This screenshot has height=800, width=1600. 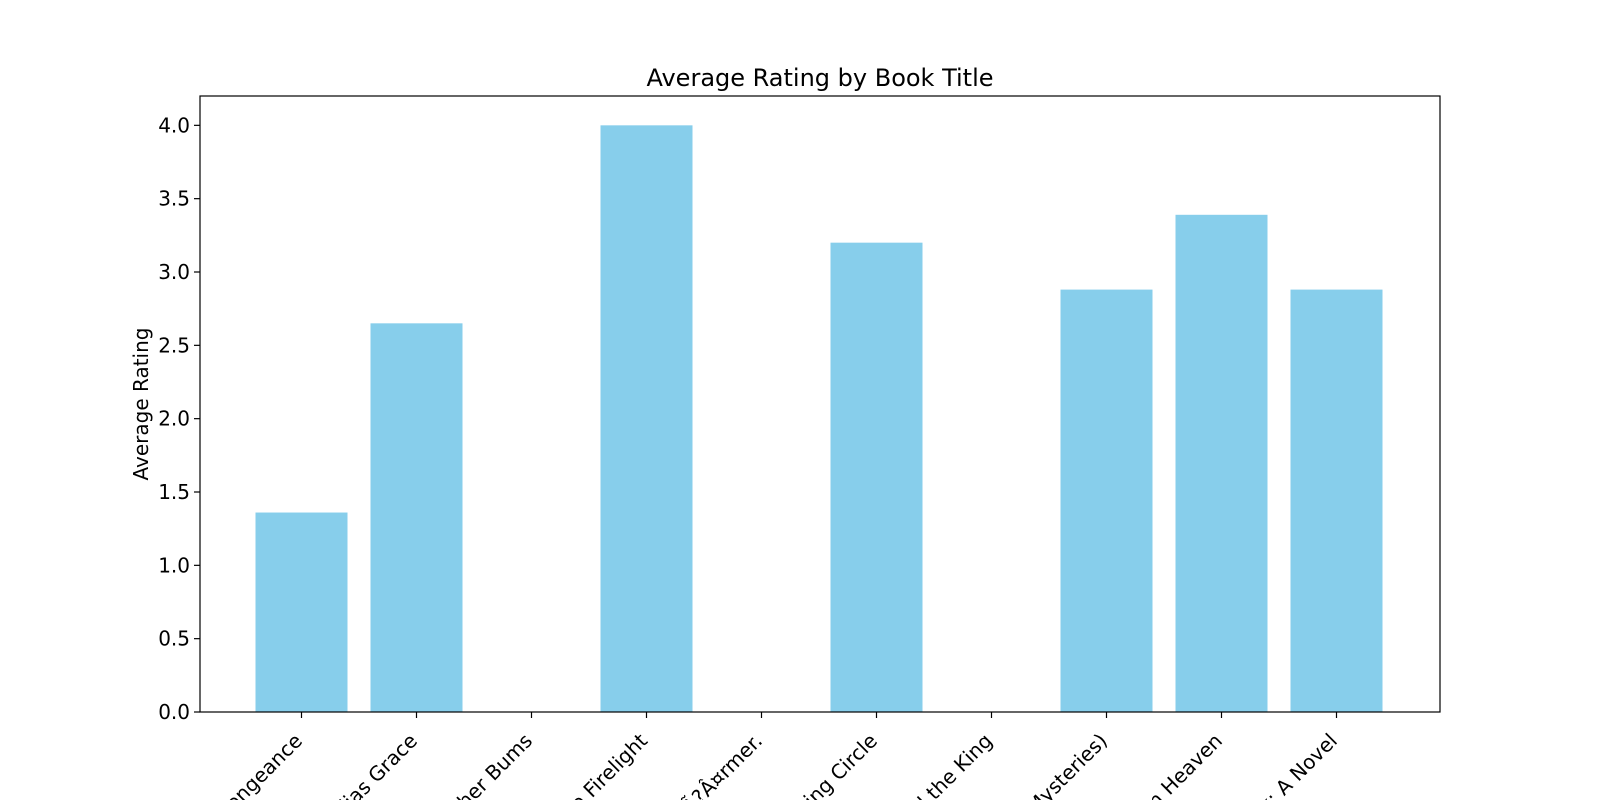 What do you see at coordinates (174, 272) in the screenshot?
I see `y-tick-label: 3.0` at bounding box center [174, 272].